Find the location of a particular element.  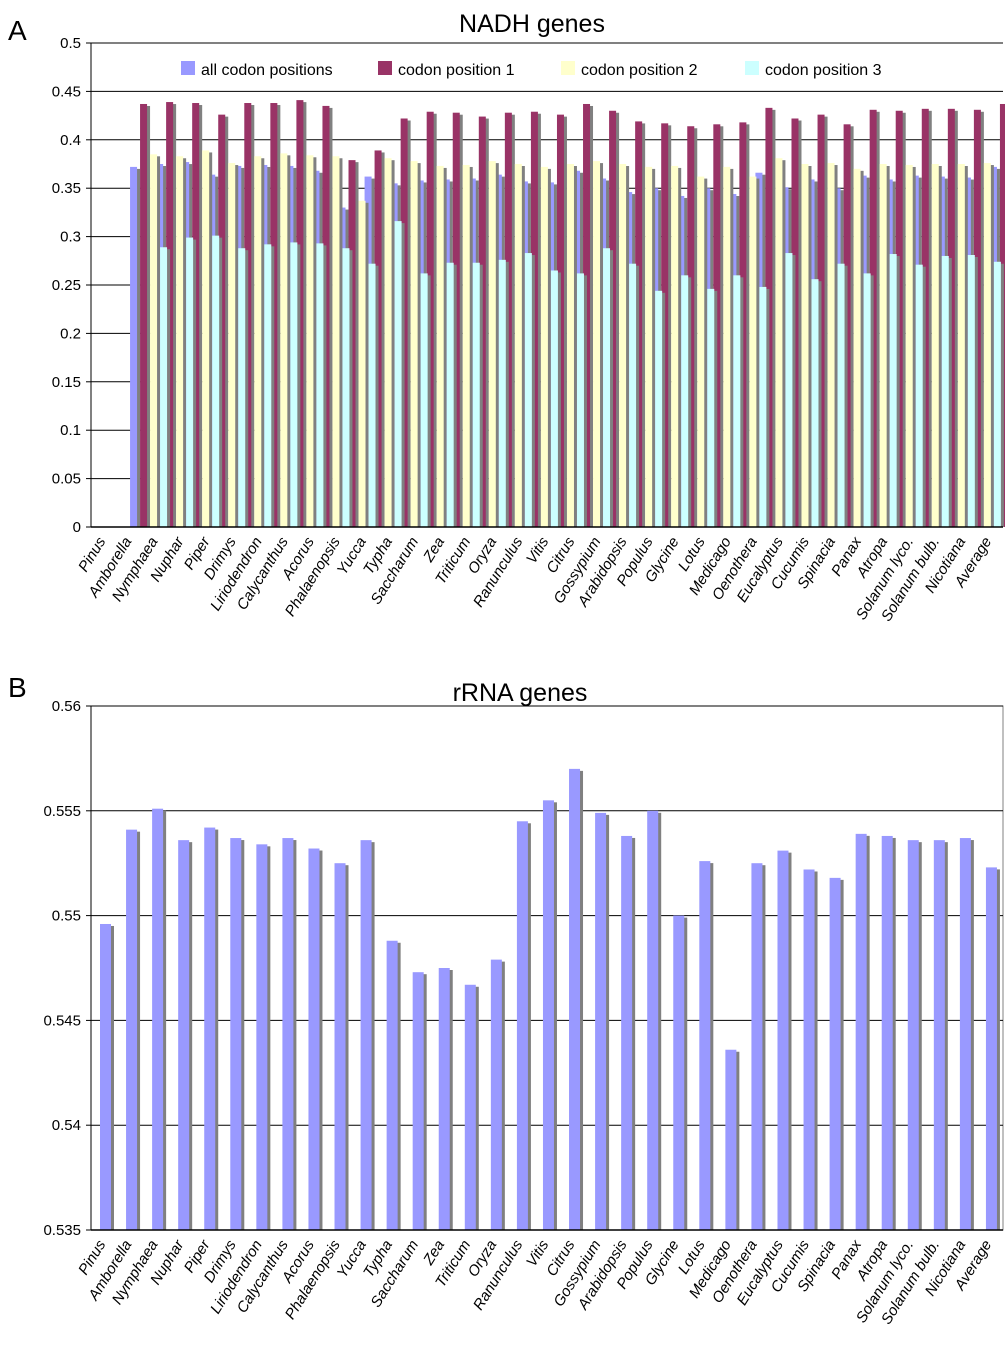

panel-a-y-tick-label: 0.35 is located at coordinates (66, 188).